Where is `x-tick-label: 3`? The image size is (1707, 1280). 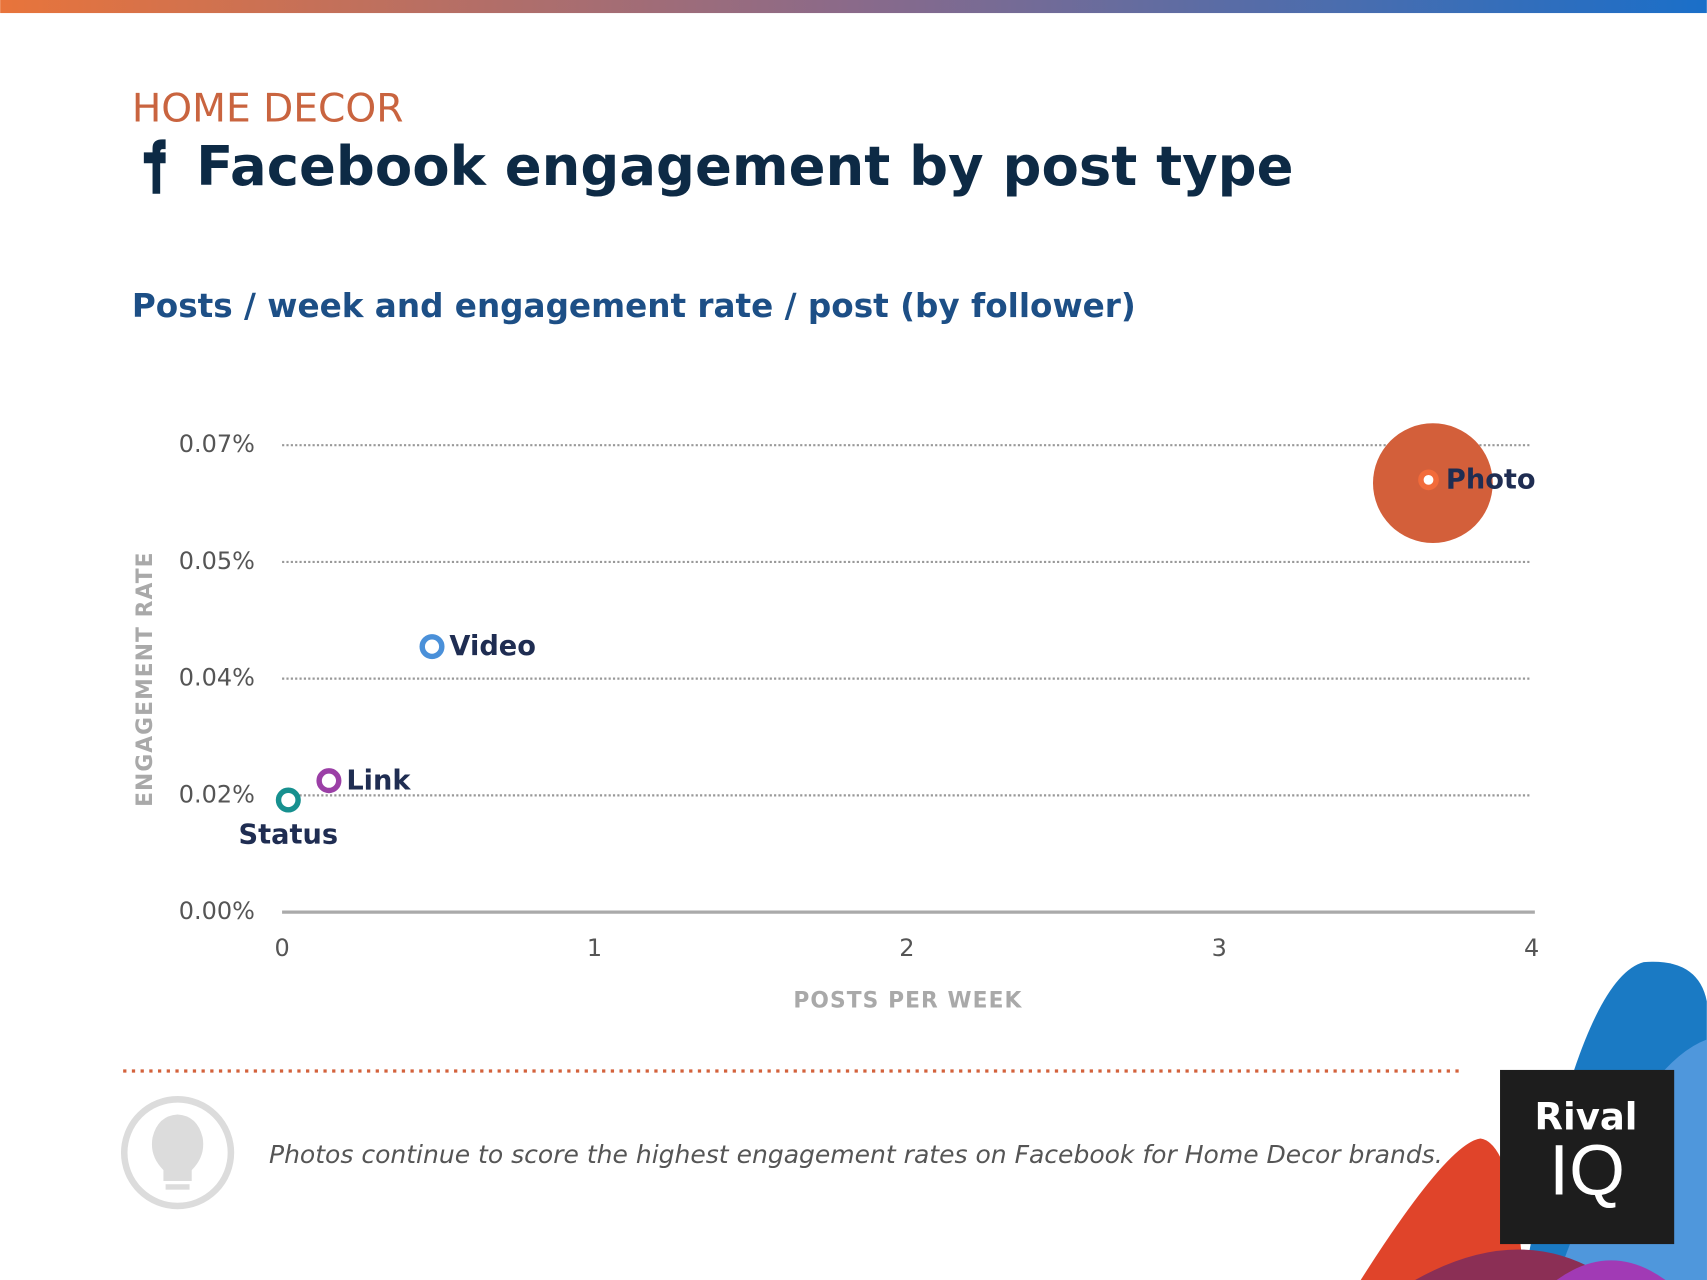
x-tick-label: 3 is located at coordinates (1219, 948).